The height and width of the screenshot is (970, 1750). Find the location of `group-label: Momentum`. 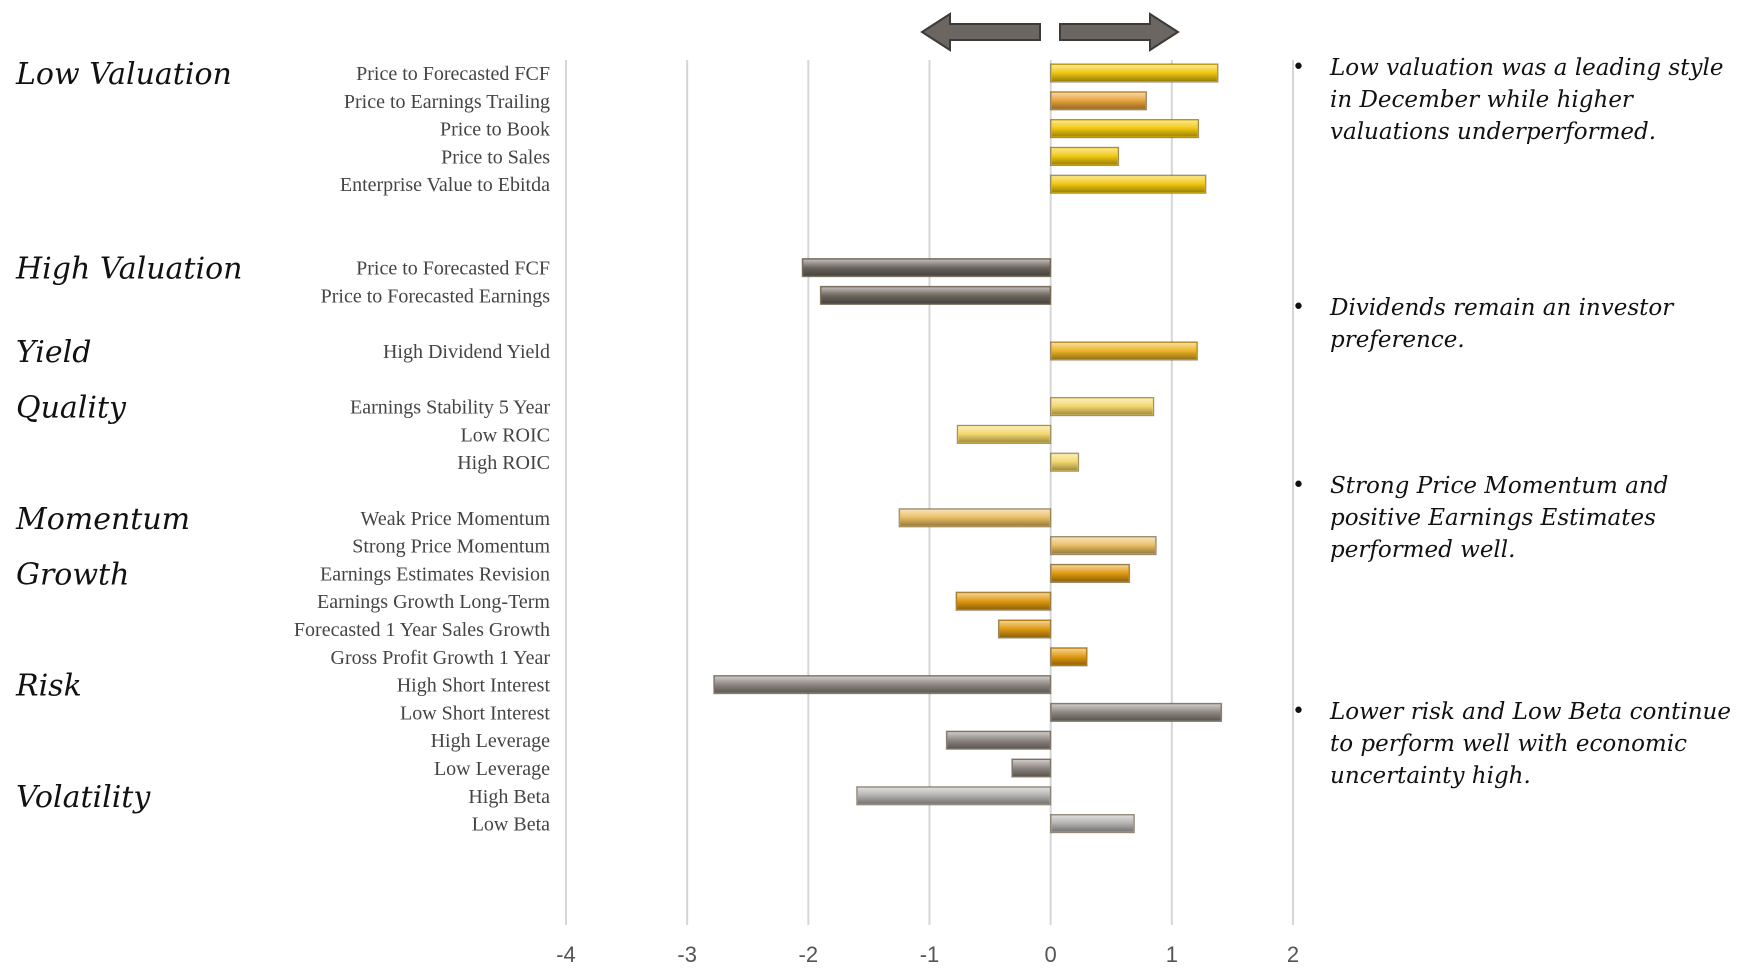

group-label: Momentum is located at coordinates (102, 519).